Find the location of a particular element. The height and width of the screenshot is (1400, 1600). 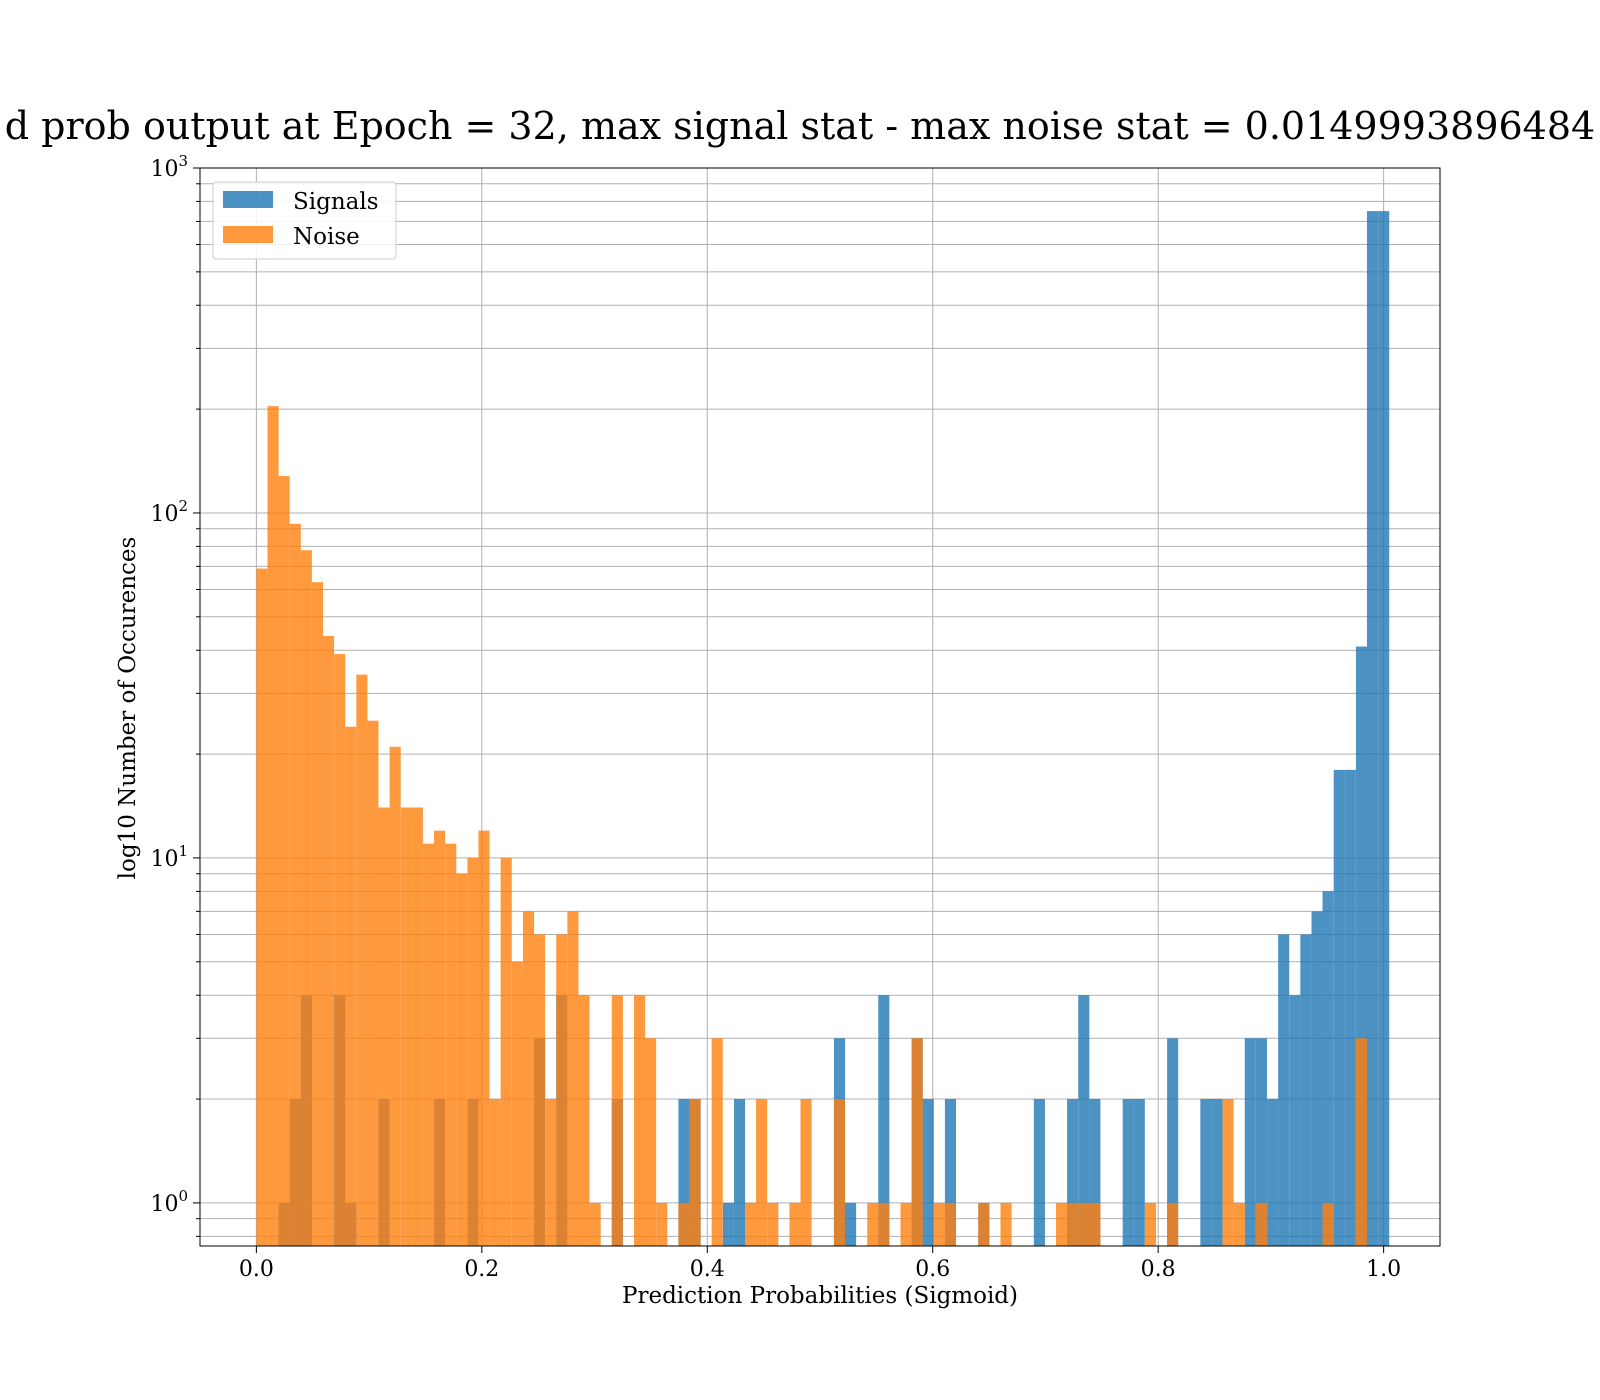

y-tick-label: 10⁰ is located at coordinates (169, 1202).